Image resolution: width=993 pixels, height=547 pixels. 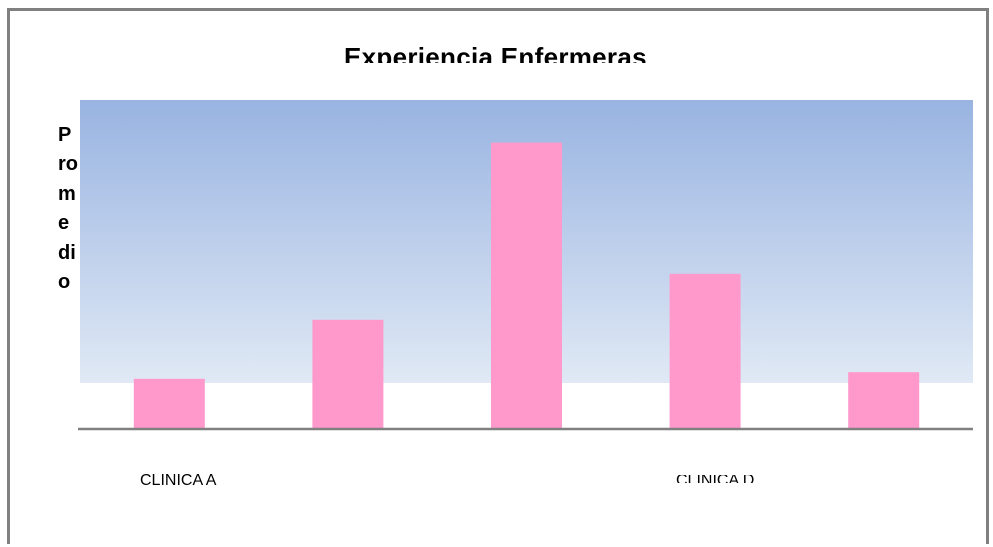 I want to click on x-tick-label-clinica-a: CLINICA A, so click(x=178, y=480).